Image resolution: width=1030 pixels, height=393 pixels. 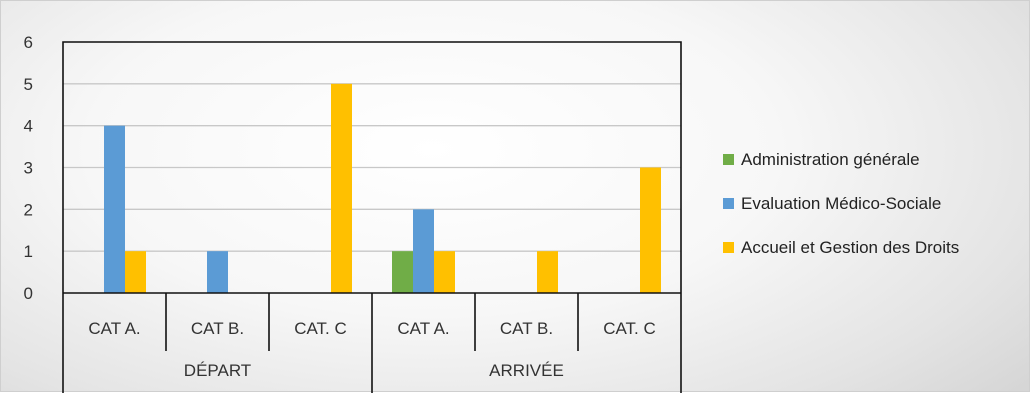 What do you see at coordinates (28, 251) in the screenshot?
I see `y-tick-label: 1` at bounding box center [28, 251].